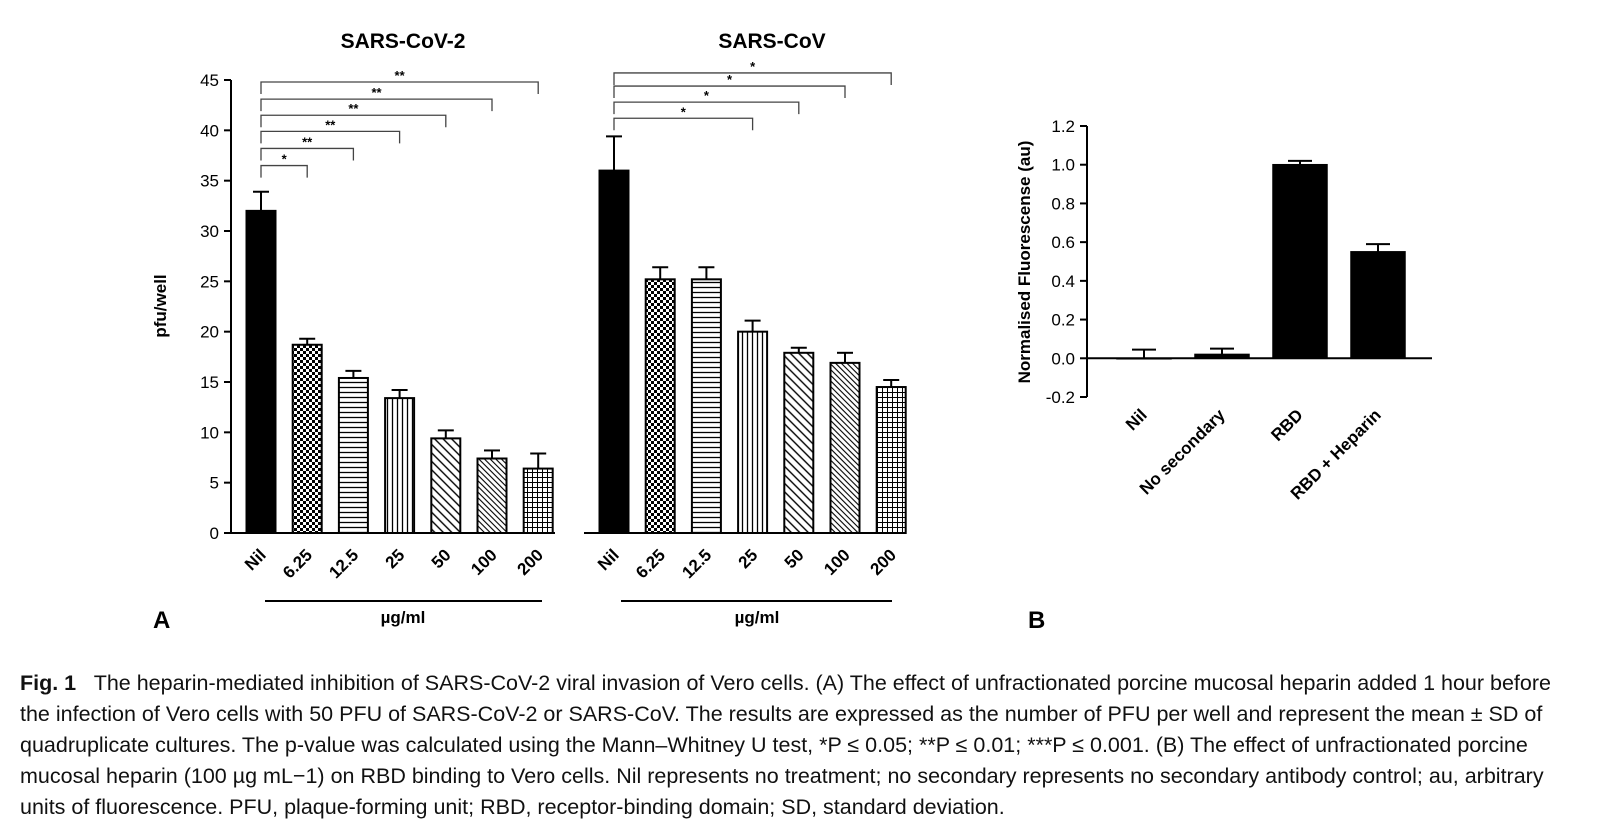 This screenshot has height=839, width=1600. What do you see at coordinates (883, 561) in the screenshot?
I see `sars-cov-x-tick-label: 200` at bounding box center [883, 561].